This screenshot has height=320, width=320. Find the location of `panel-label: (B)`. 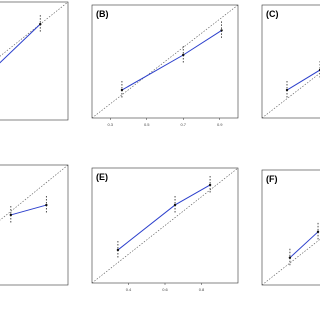

panel-label: (B) is located at coordinates (102, 14).